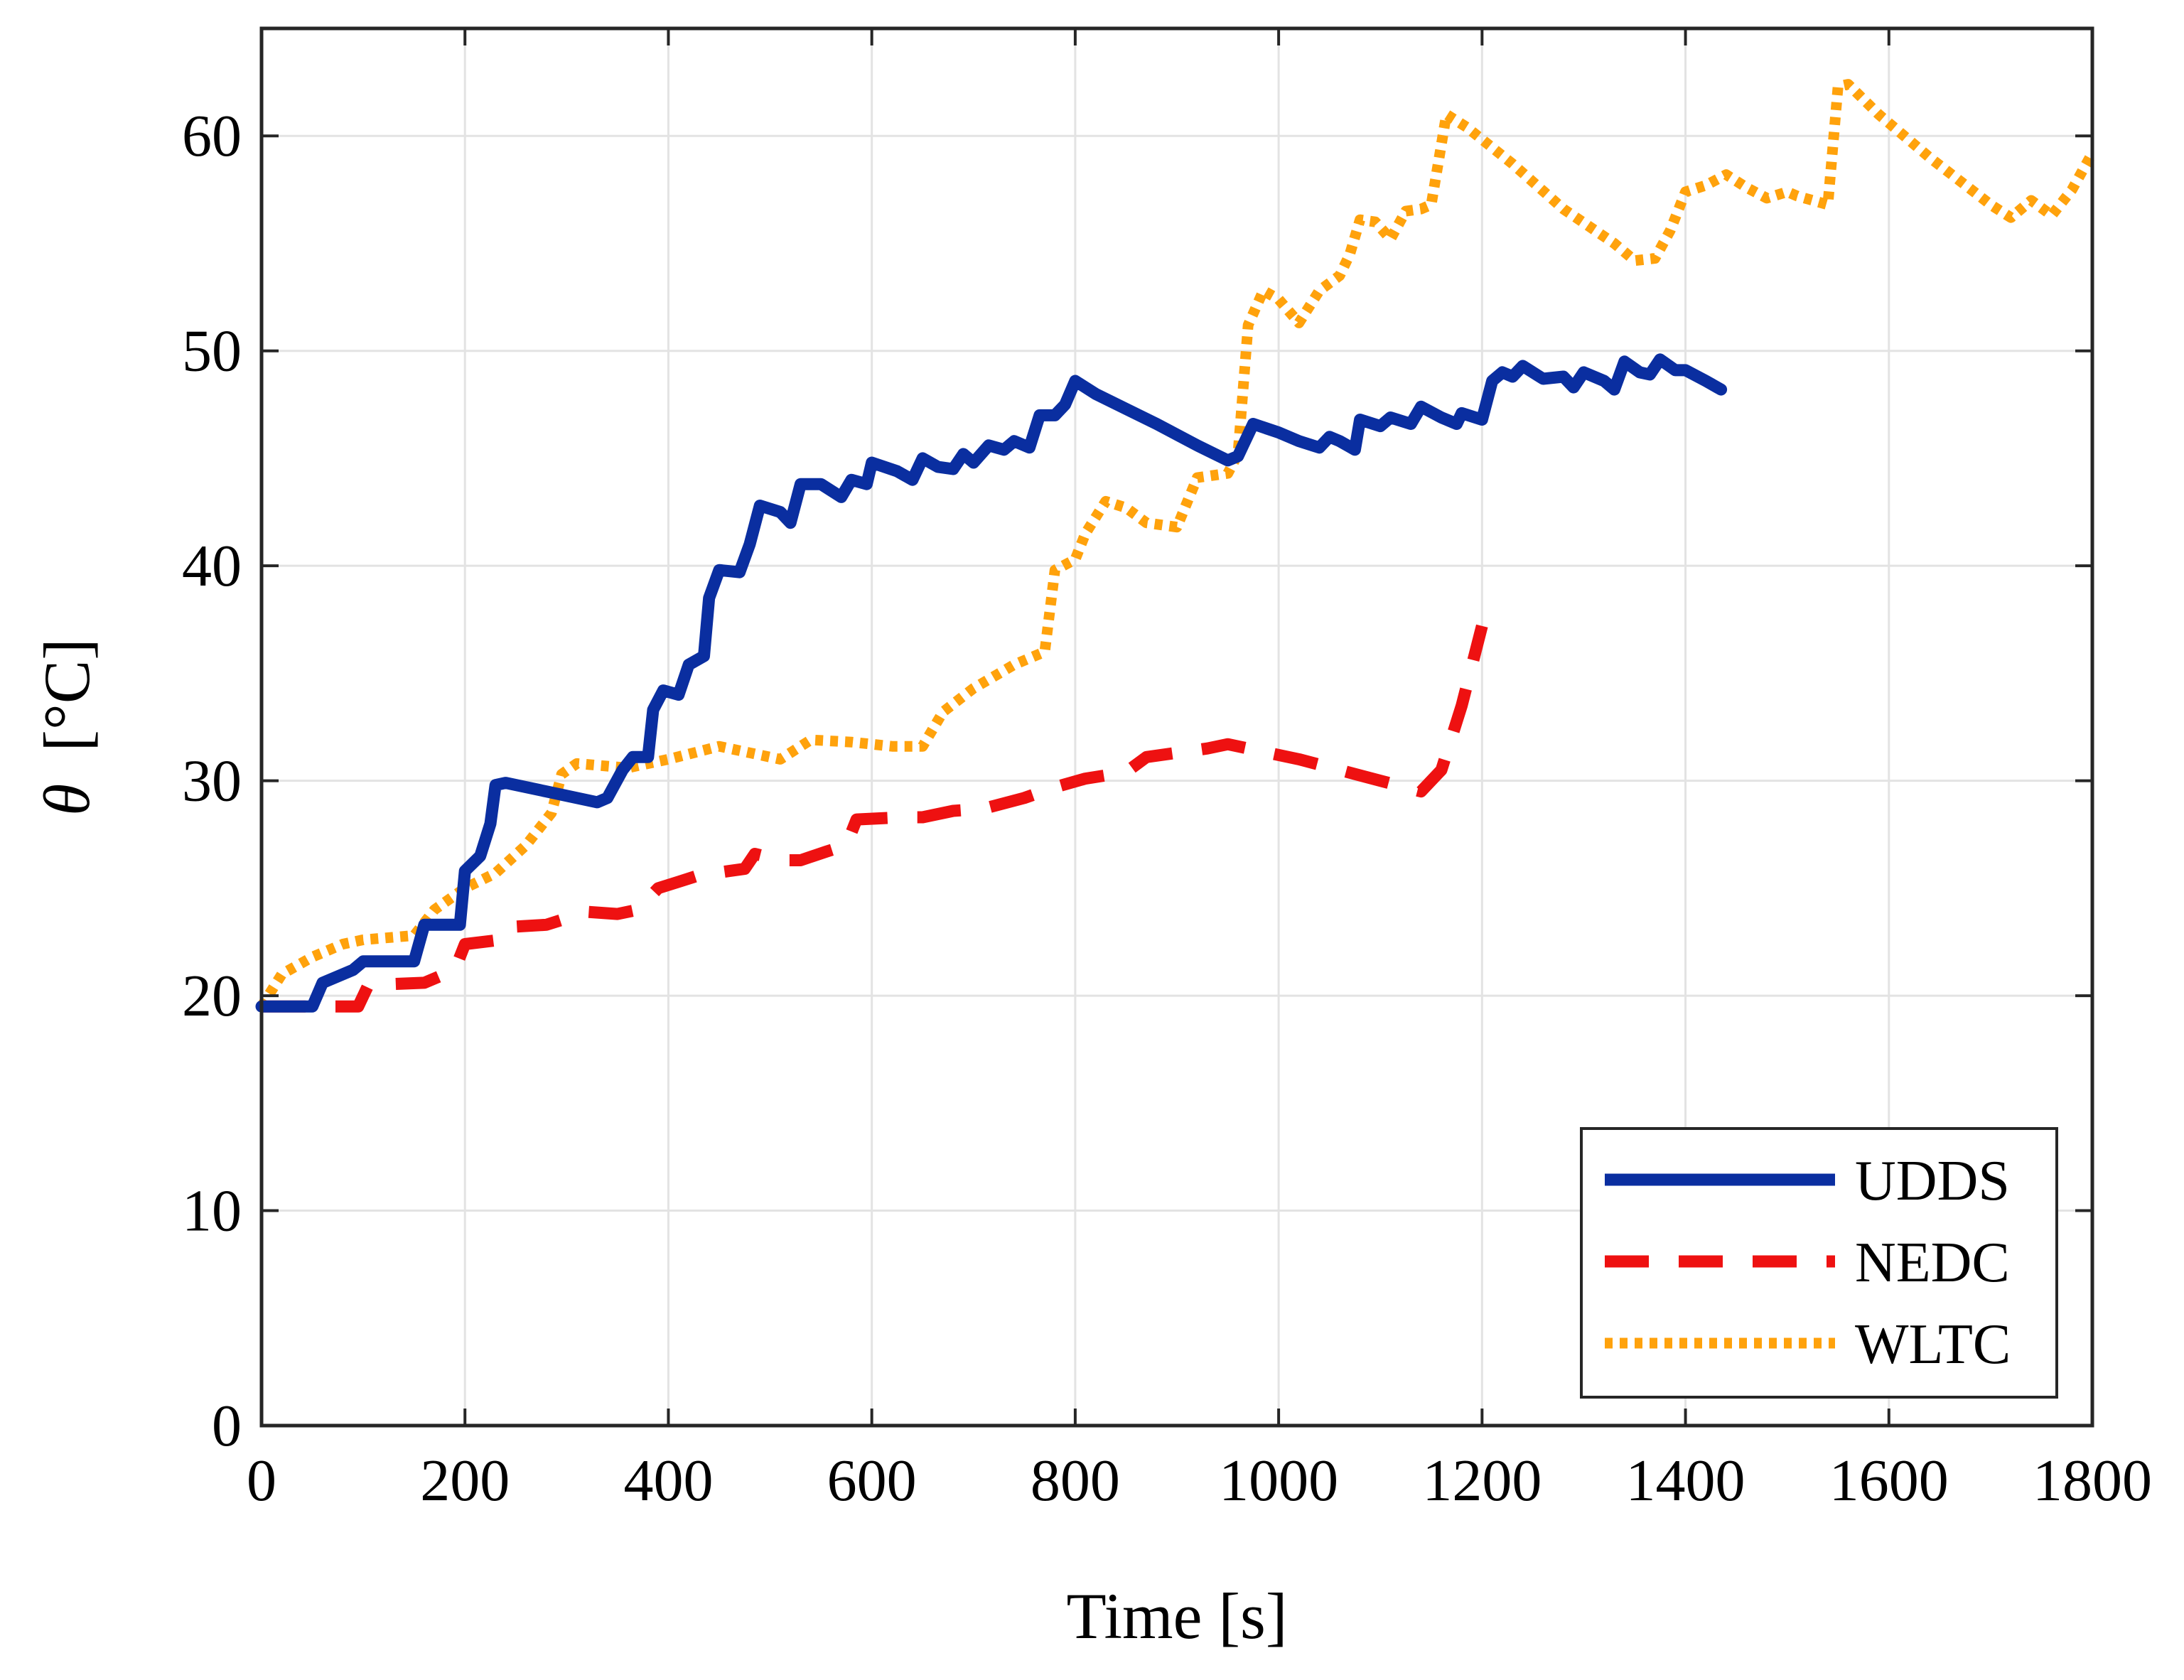 This screenshot has width=2184, height=1680. Describe the element at coordinates (261, 1481) in the screenshot. I see `x-tick-label: 0` at that location.